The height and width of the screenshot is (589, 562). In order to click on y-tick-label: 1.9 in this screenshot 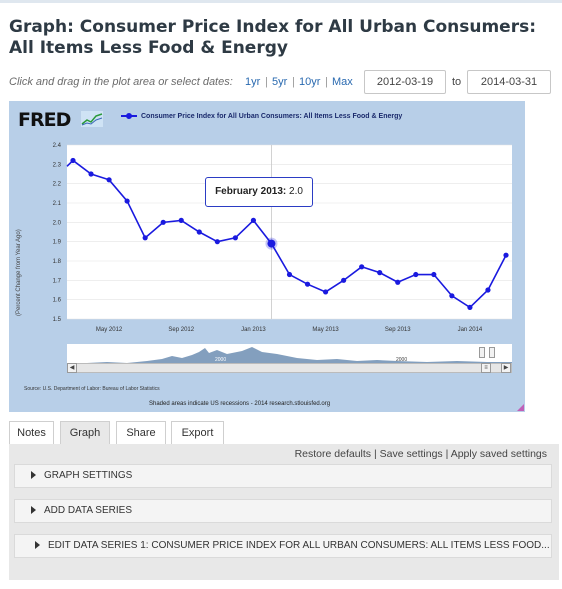, I will do `click(57, 243)`.